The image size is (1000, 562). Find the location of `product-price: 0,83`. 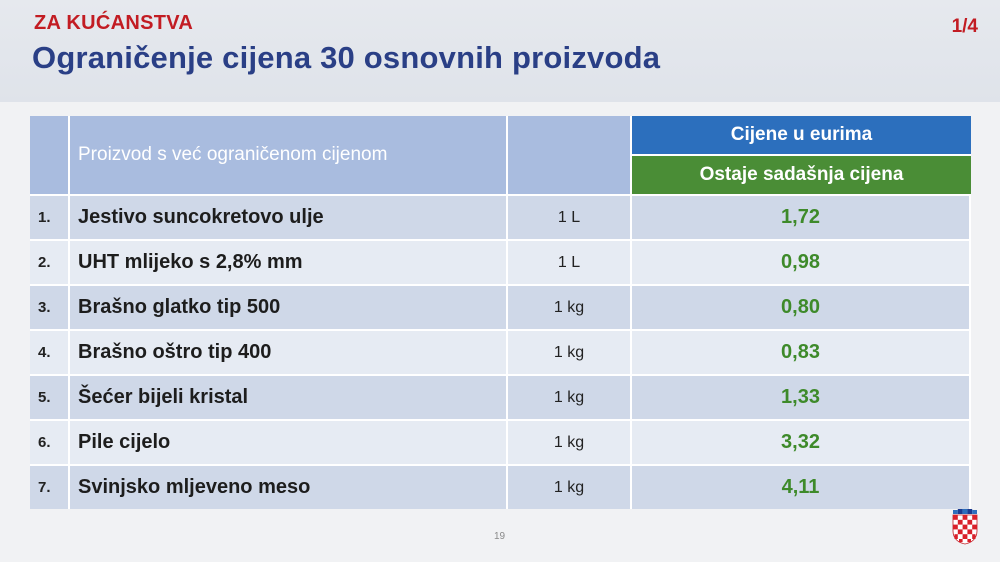

product-price: 0,83 is located at coordinates (801, 351).